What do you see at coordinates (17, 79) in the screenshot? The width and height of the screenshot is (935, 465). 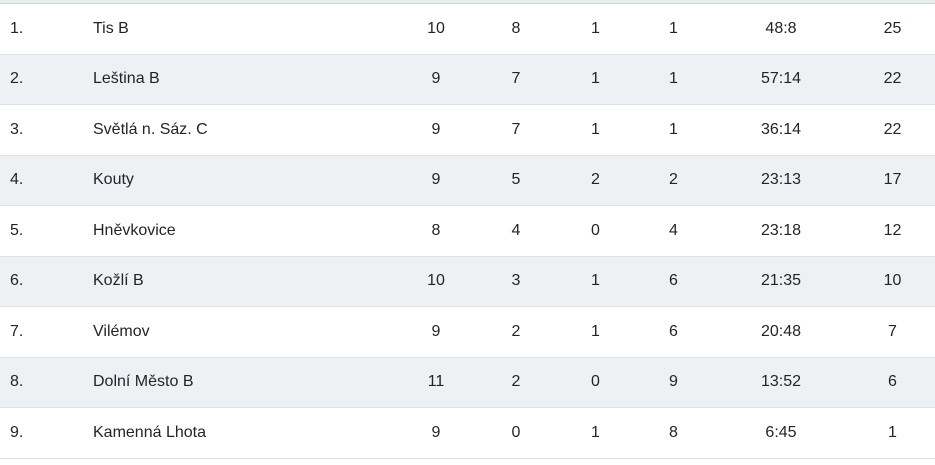 I see `rank-cell: 2.` at bounding box center [17, 79].